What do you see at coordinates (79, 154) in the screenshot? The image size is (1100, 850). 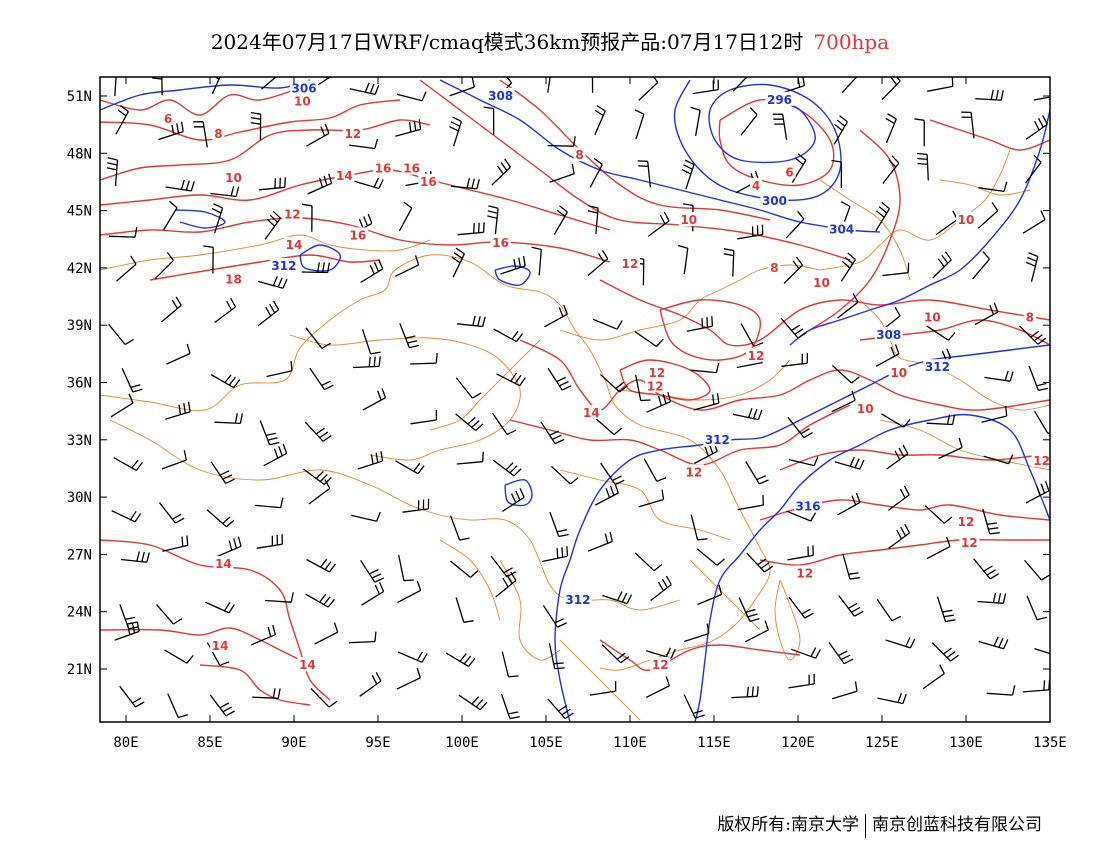 I see `y-tick-label: 48N` at bounding box center [79, 154].